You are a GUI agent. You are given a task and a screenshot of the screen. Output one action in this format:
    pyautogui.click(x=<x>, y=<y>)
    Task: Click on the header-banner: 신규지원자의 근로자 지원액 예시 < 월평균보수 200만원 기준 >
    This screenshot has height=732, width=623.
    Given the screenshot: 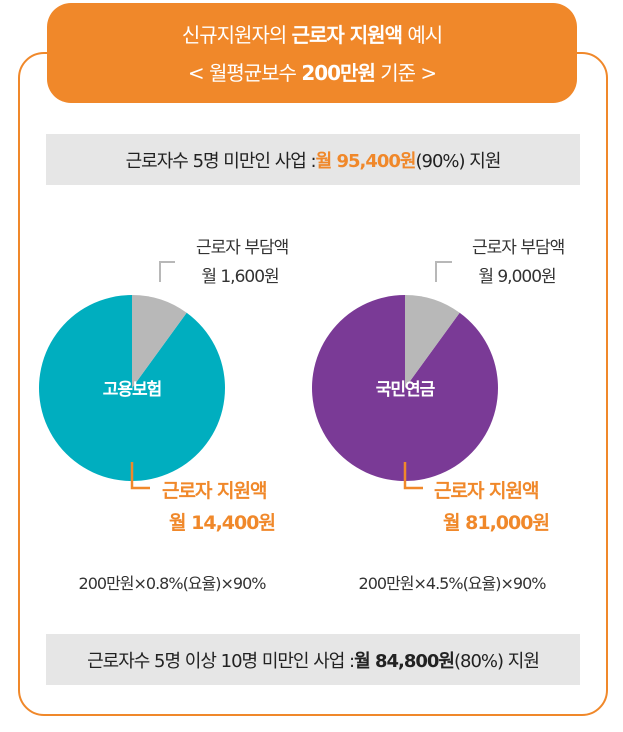 What is the action you would take?
    pyautogui.click(x=312, y=53)
    